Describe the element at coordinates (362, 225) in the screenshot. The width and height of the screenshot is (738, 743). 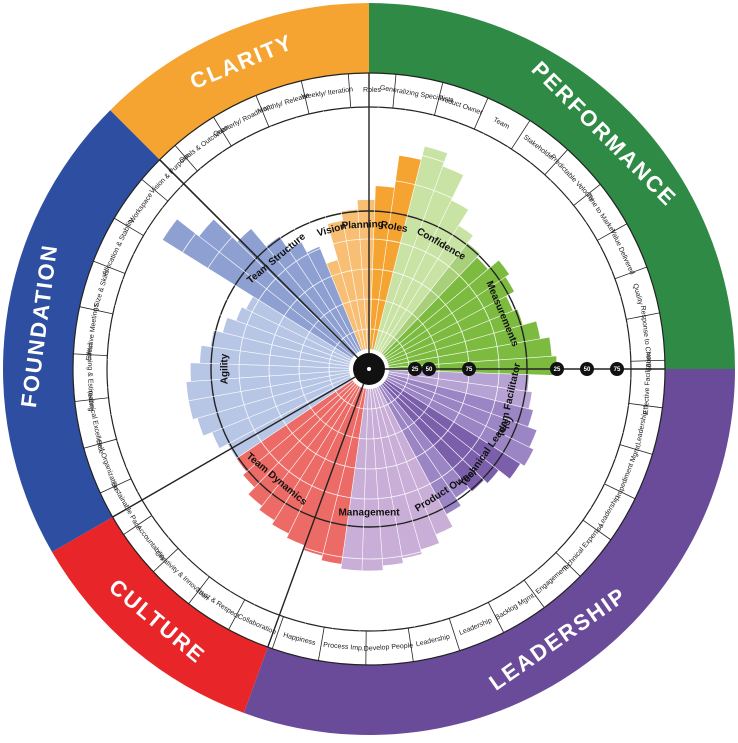
I see `inner-category-2: Planning` at that location.